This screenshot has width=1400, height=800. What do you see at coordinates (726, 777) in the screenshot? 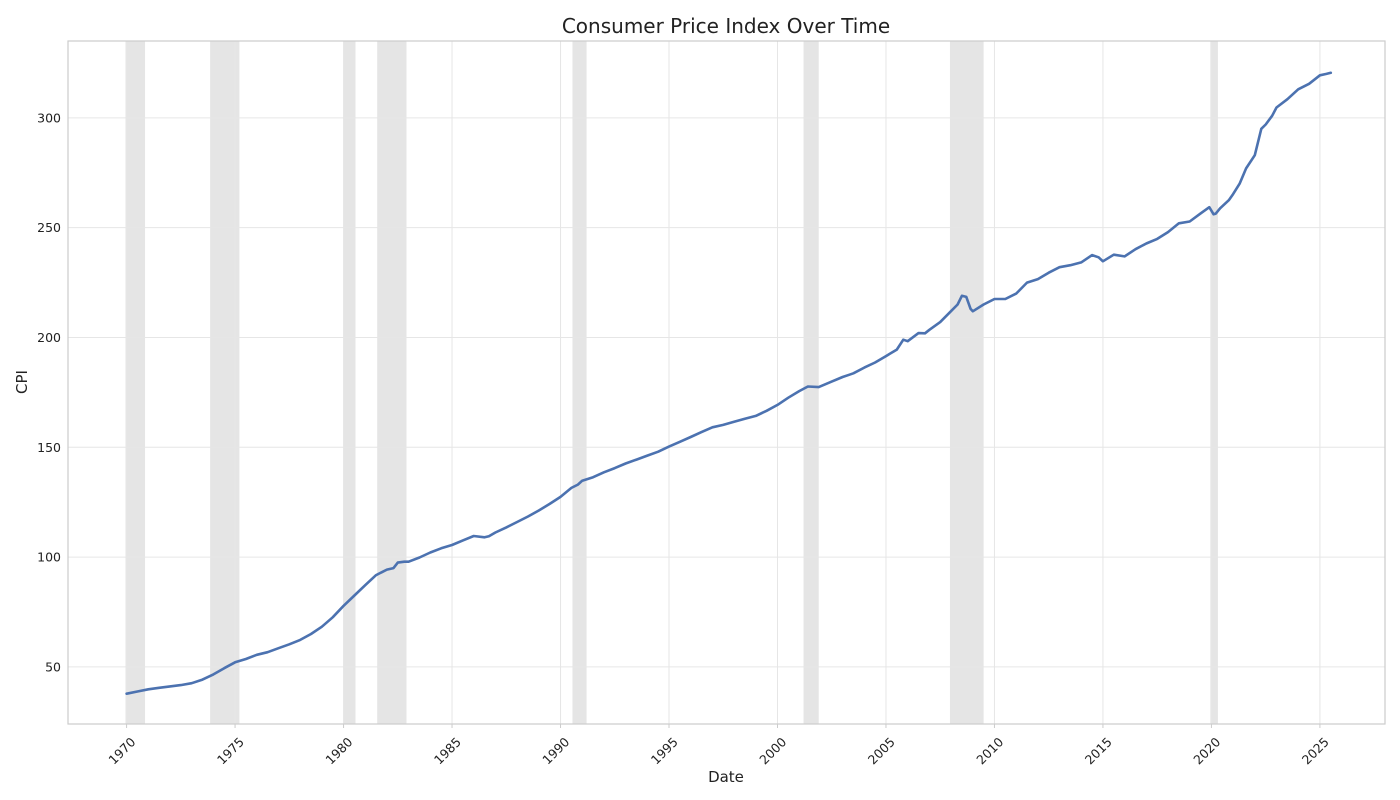
I see `x-axis-label: Date` at bounding box center [726, 777].